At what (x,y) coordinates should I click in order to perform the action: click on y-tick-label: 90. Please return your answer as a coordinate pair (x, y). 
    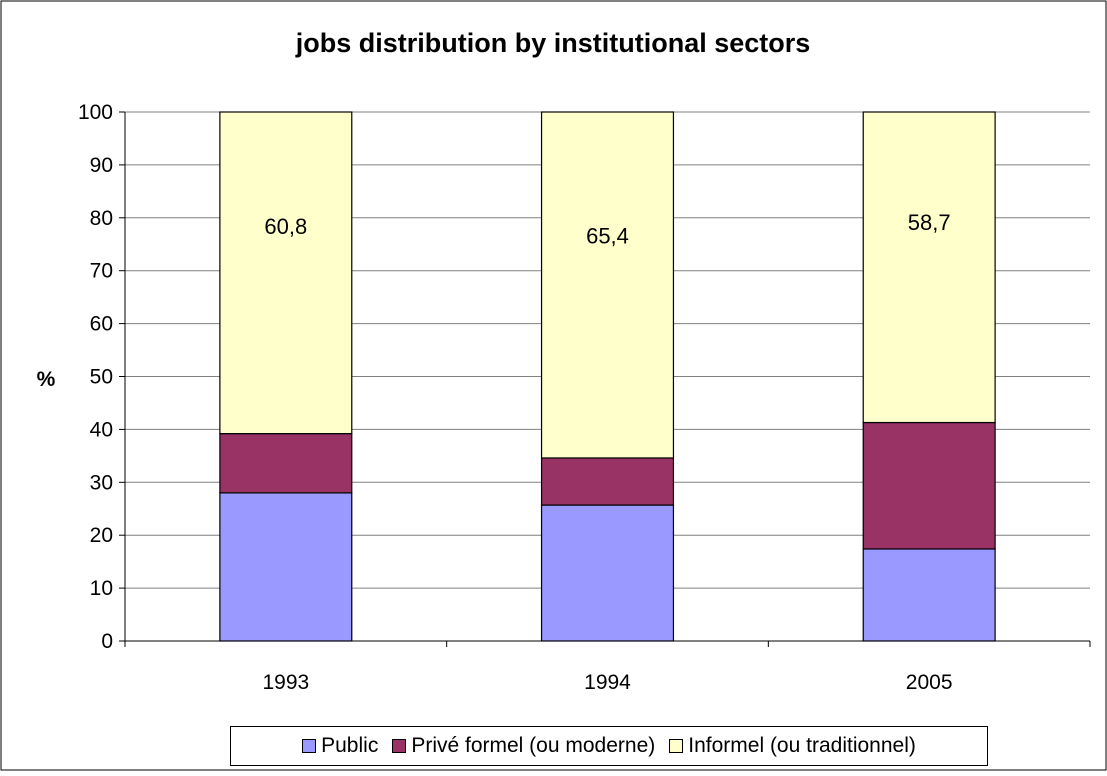
    Looking at the image, I should click on (101, 165).